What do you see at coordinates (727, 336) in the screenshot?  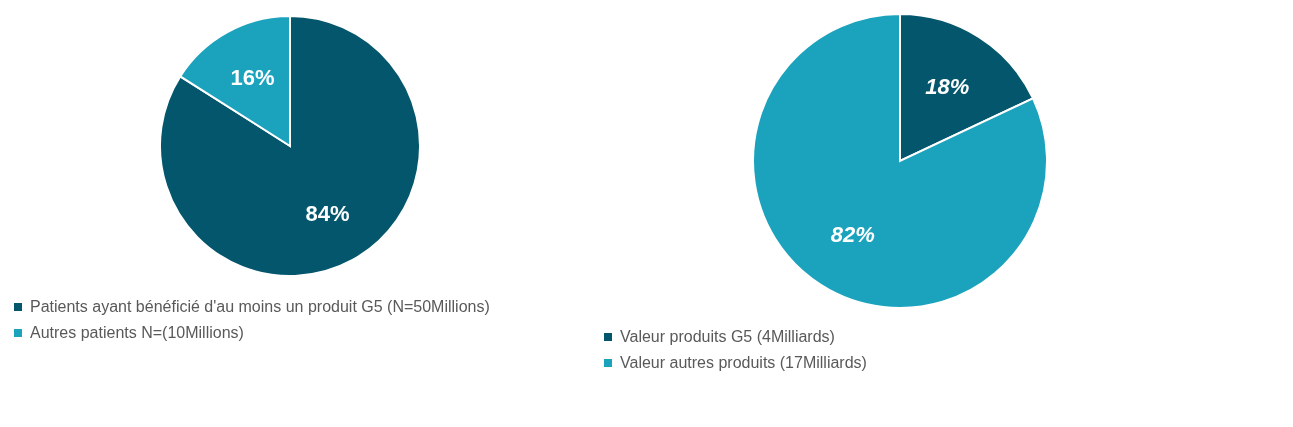 I see `legend-label: Valeur produits G5 (4Milliards)` at bounding box center [727, 336].